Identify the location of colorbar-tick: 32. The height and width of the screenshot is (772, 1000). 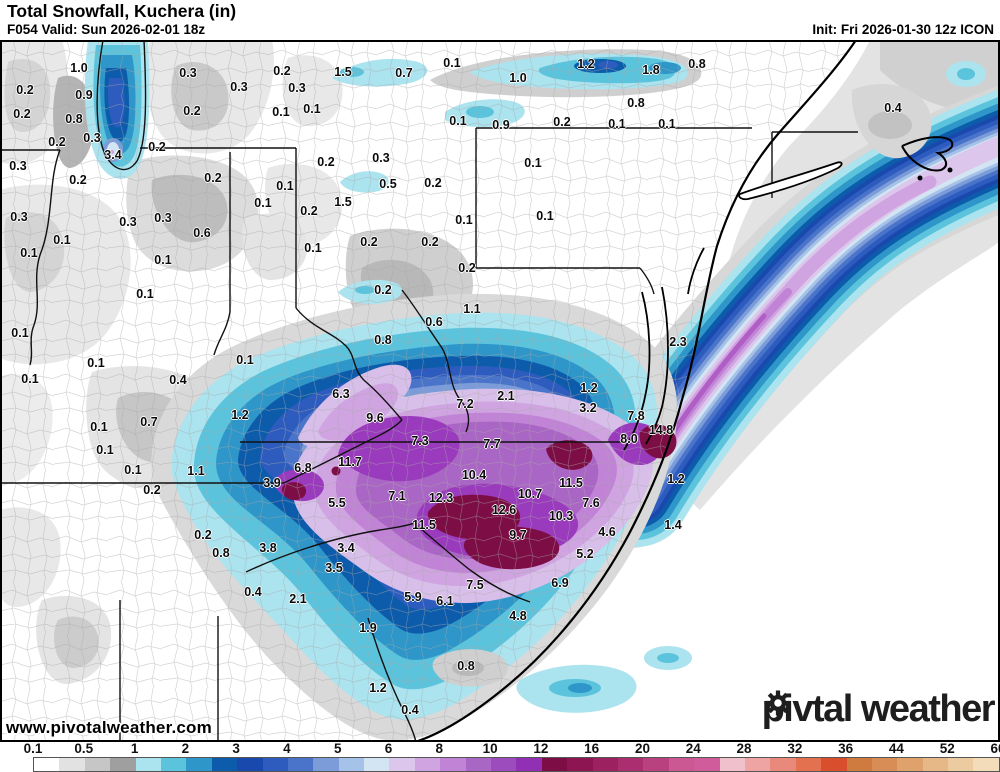
(795, 748).